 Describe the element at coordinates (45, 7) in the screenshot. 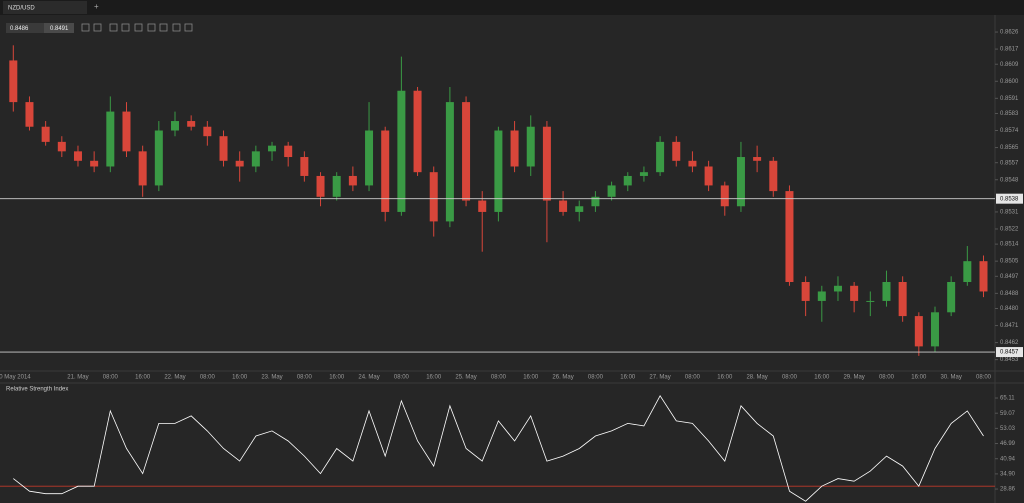

I see `tab` at that location.